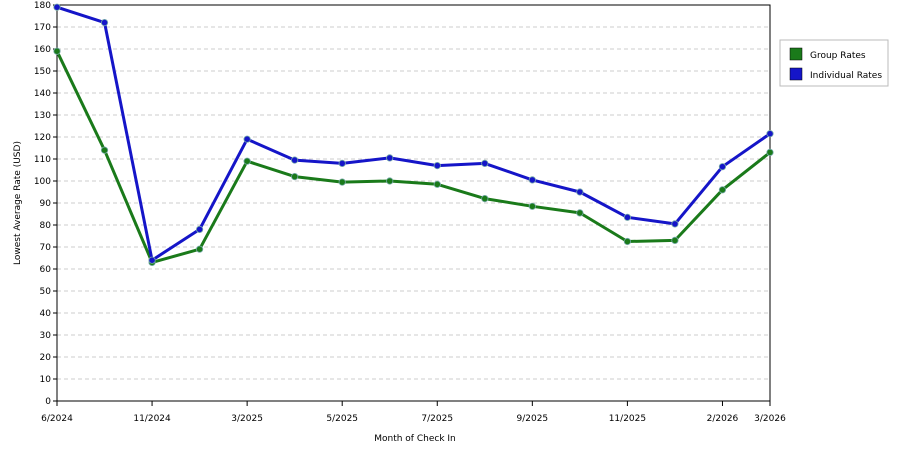  I want to click on legend-label: Individual Rates, so click(846, 76).